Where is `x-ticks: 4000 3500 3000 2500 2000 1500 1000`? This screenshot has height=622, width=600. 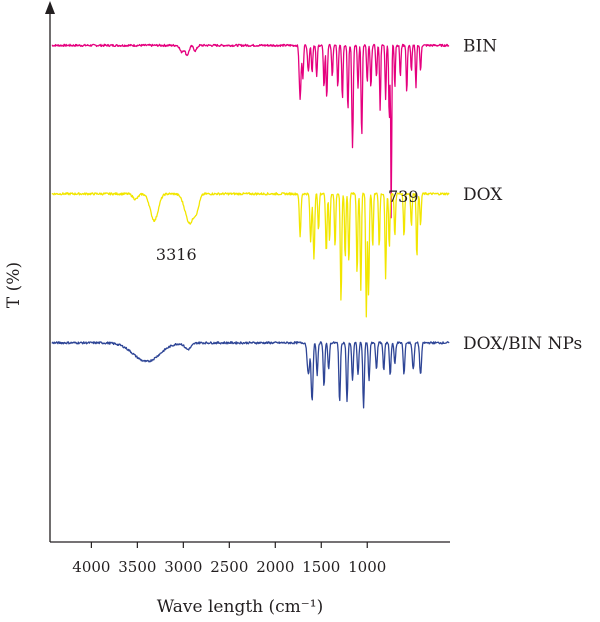
x-ticks: 4000 3500 3000 2500 2000 1500 1000 is located at coordinates (229, 559).